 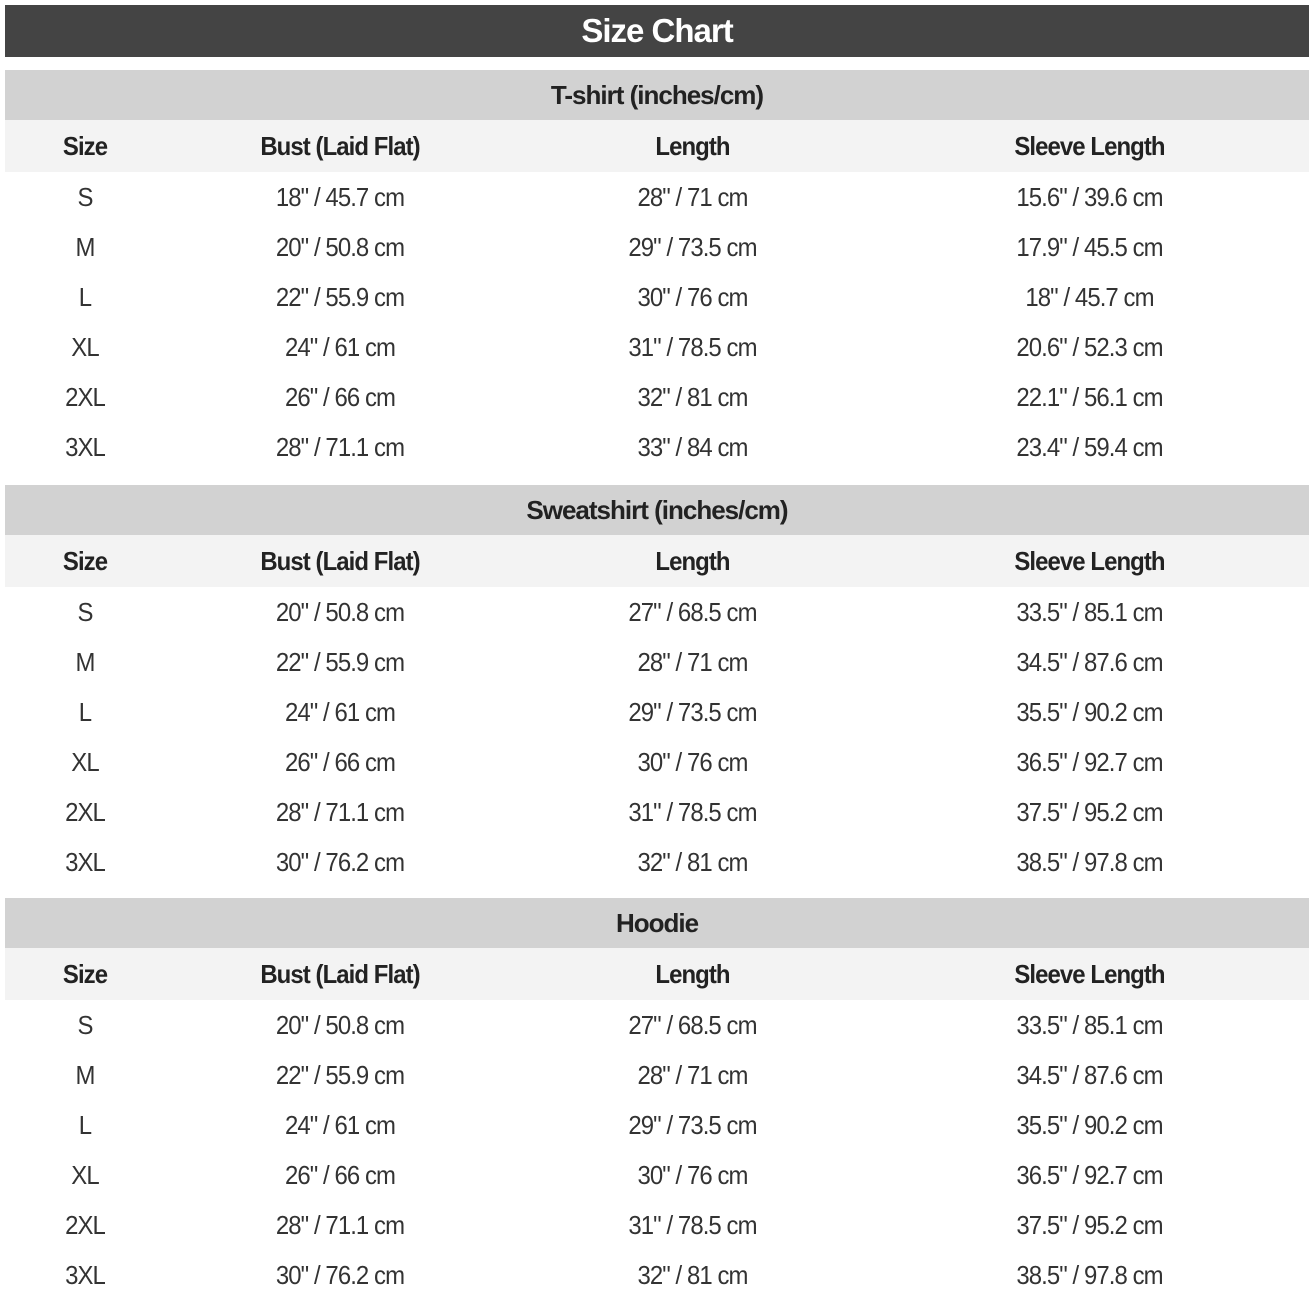 What do you see at coordinates (657, 297) in the screenshot?
I see `table-row: L 22" / 55.9 cm 30" / 76 cm 18" / 45.7 cm` at bounding box center [657, 297].